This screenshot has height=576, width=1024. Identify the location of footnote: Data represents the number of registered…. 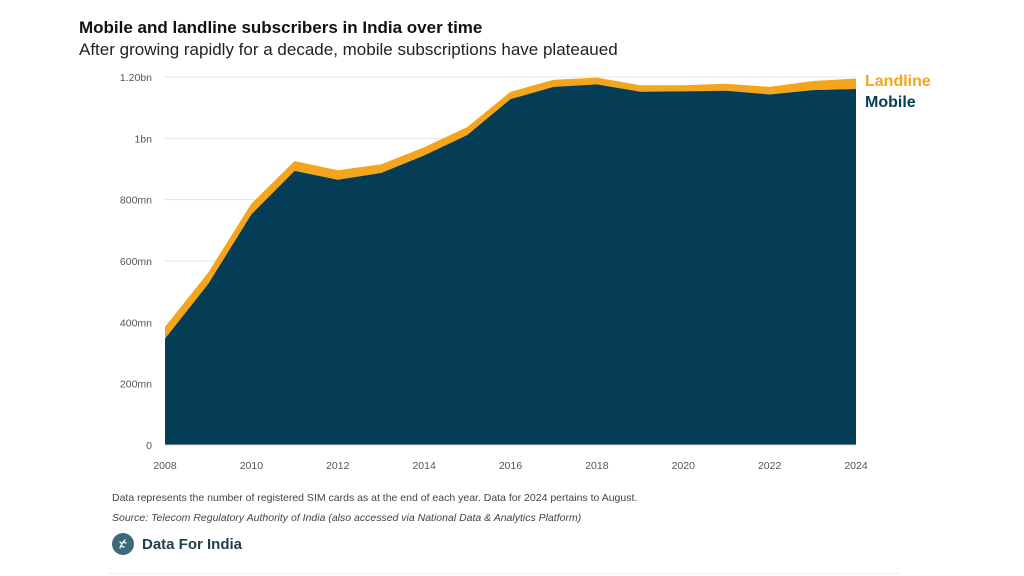
(375, 498).